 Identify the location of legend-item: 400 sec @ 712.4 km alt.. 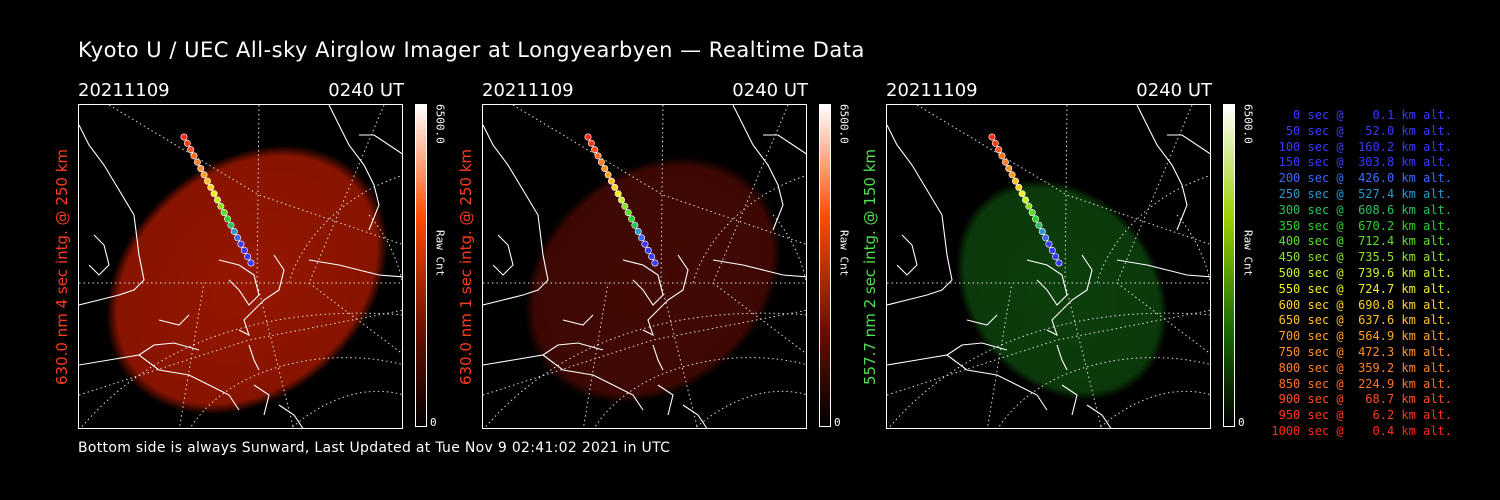
(1361, 241).